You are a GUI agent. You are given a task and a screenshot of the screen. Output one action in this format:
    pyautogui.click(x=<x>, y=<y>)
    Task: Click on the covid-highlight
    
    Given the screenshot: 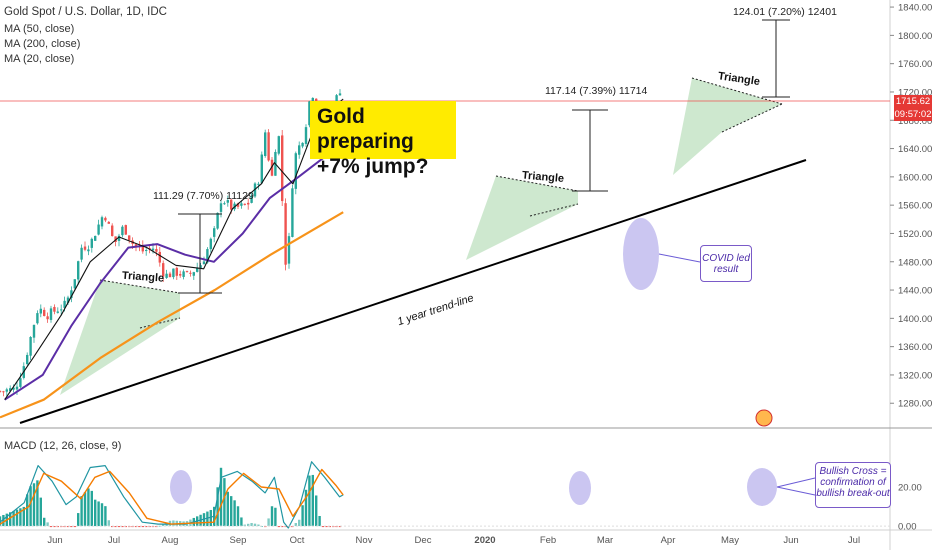 What is the action you would take?
    pyautogui.click(x=641, y=254)
    